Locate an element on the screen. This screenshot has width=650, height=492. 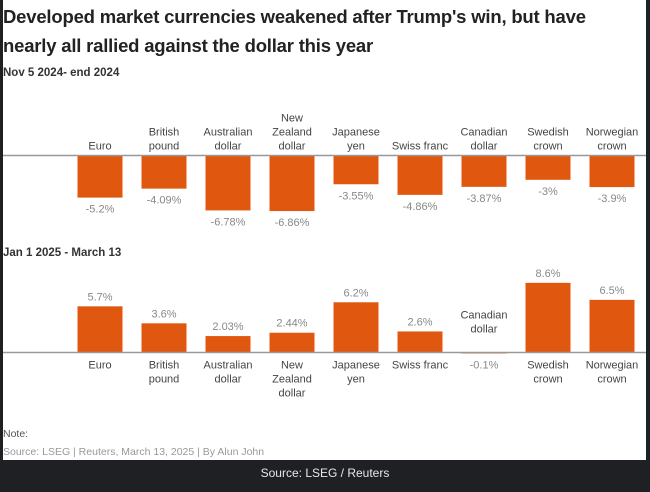
value-label: -4.86% is located at coordinates (420, 207).